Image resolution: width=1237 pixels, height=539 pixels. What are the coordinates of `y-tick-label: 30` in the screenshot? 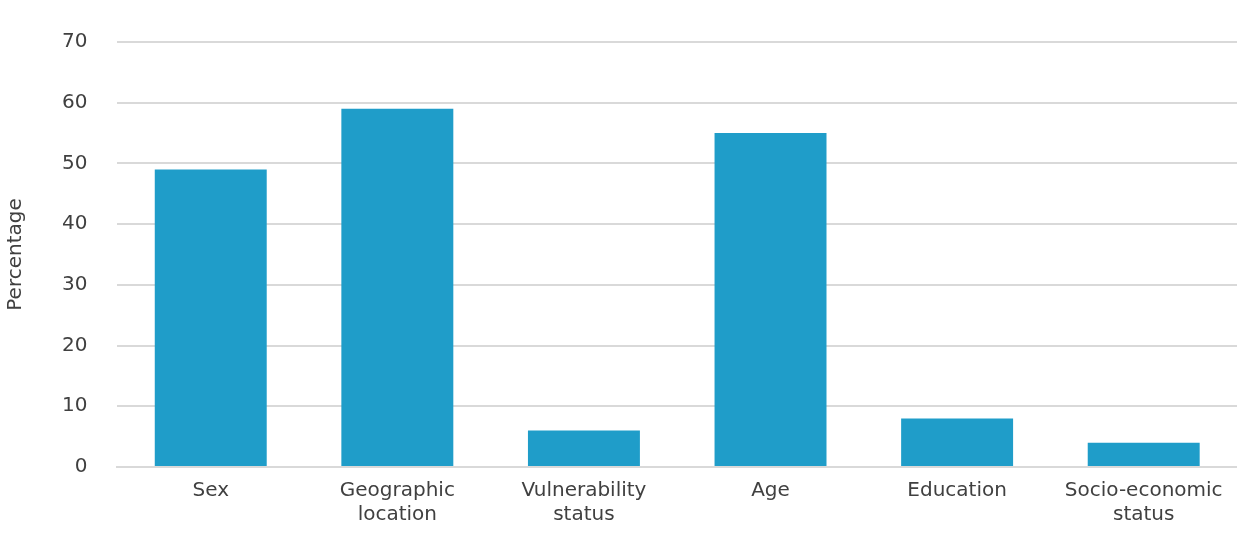 It's located at (75, 283).